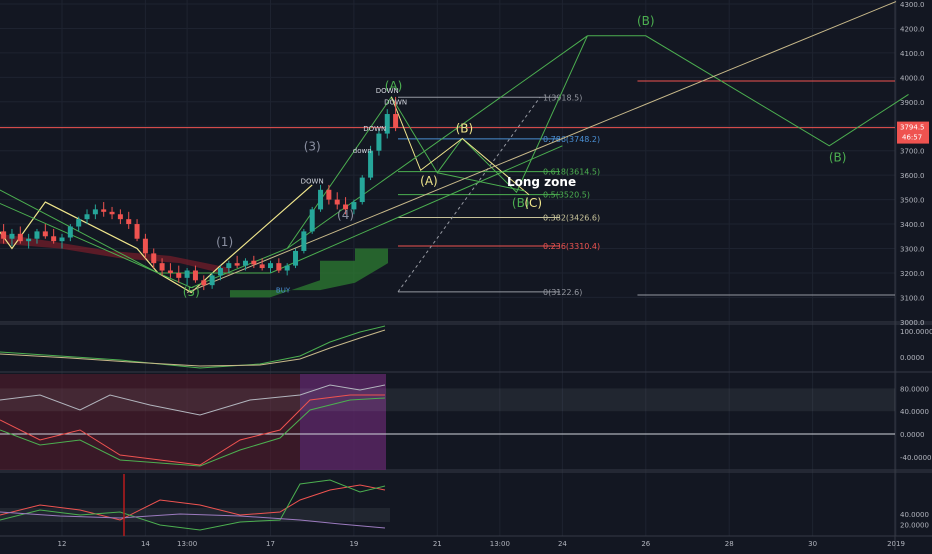  I want to click on time-axis: 12 14 13:00 17 19 21 13:00 24 26 28 30 2019, so click(481, 544).